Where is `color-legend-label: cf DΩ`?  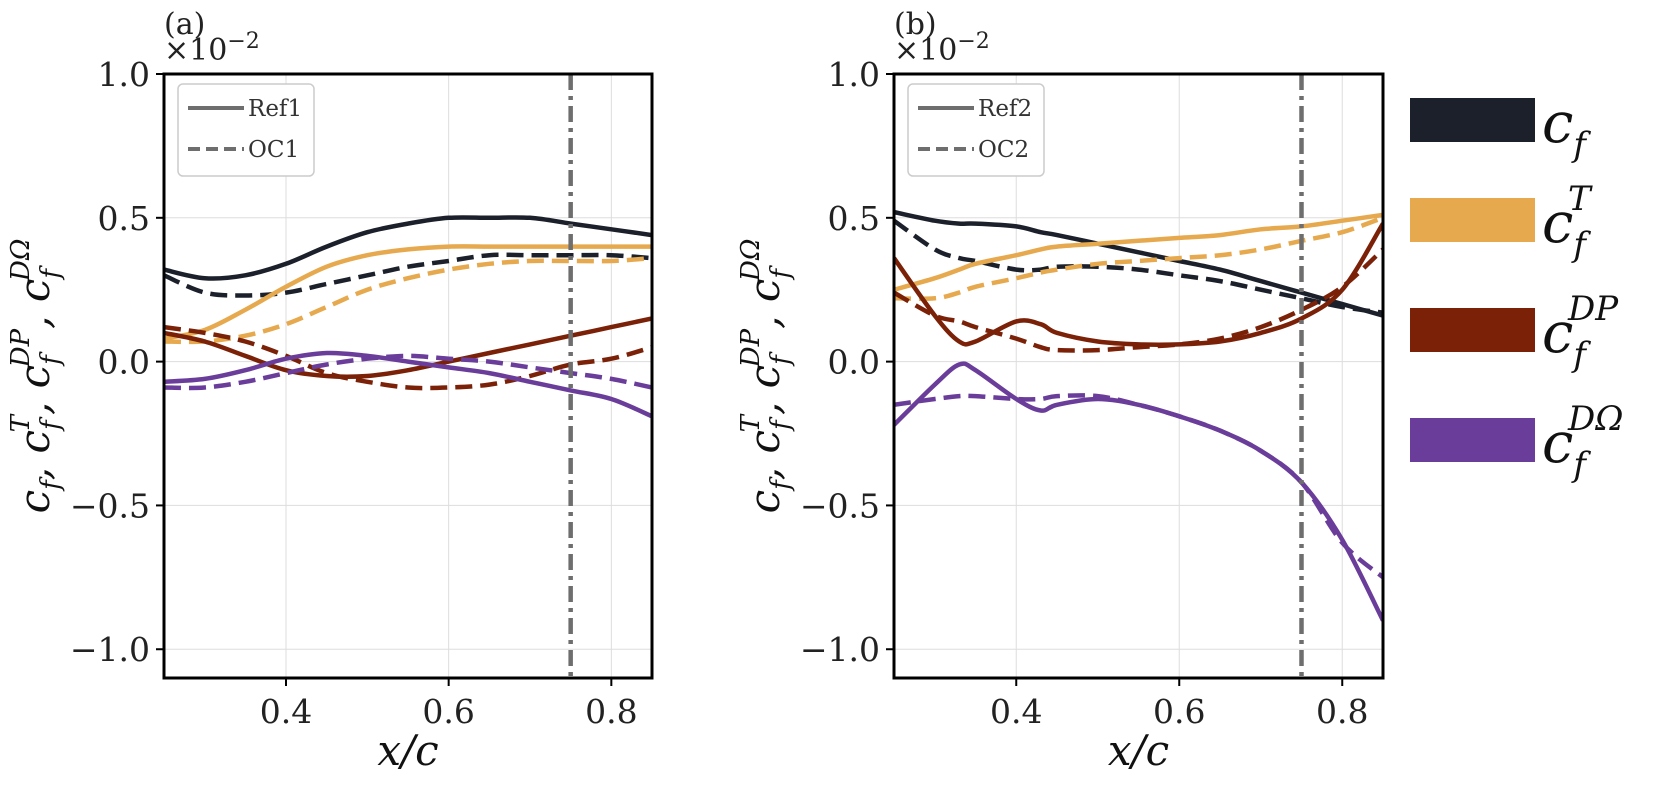 color-legend-label: cf DΩ is located at coordinates (1582, 442).